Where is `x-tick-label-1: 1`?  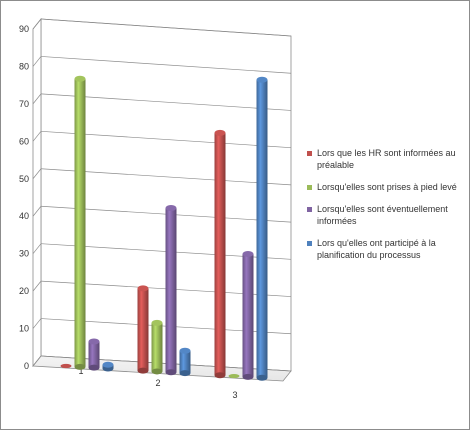 x-tick-label-1: 1 is located at coordinates (80, 371).